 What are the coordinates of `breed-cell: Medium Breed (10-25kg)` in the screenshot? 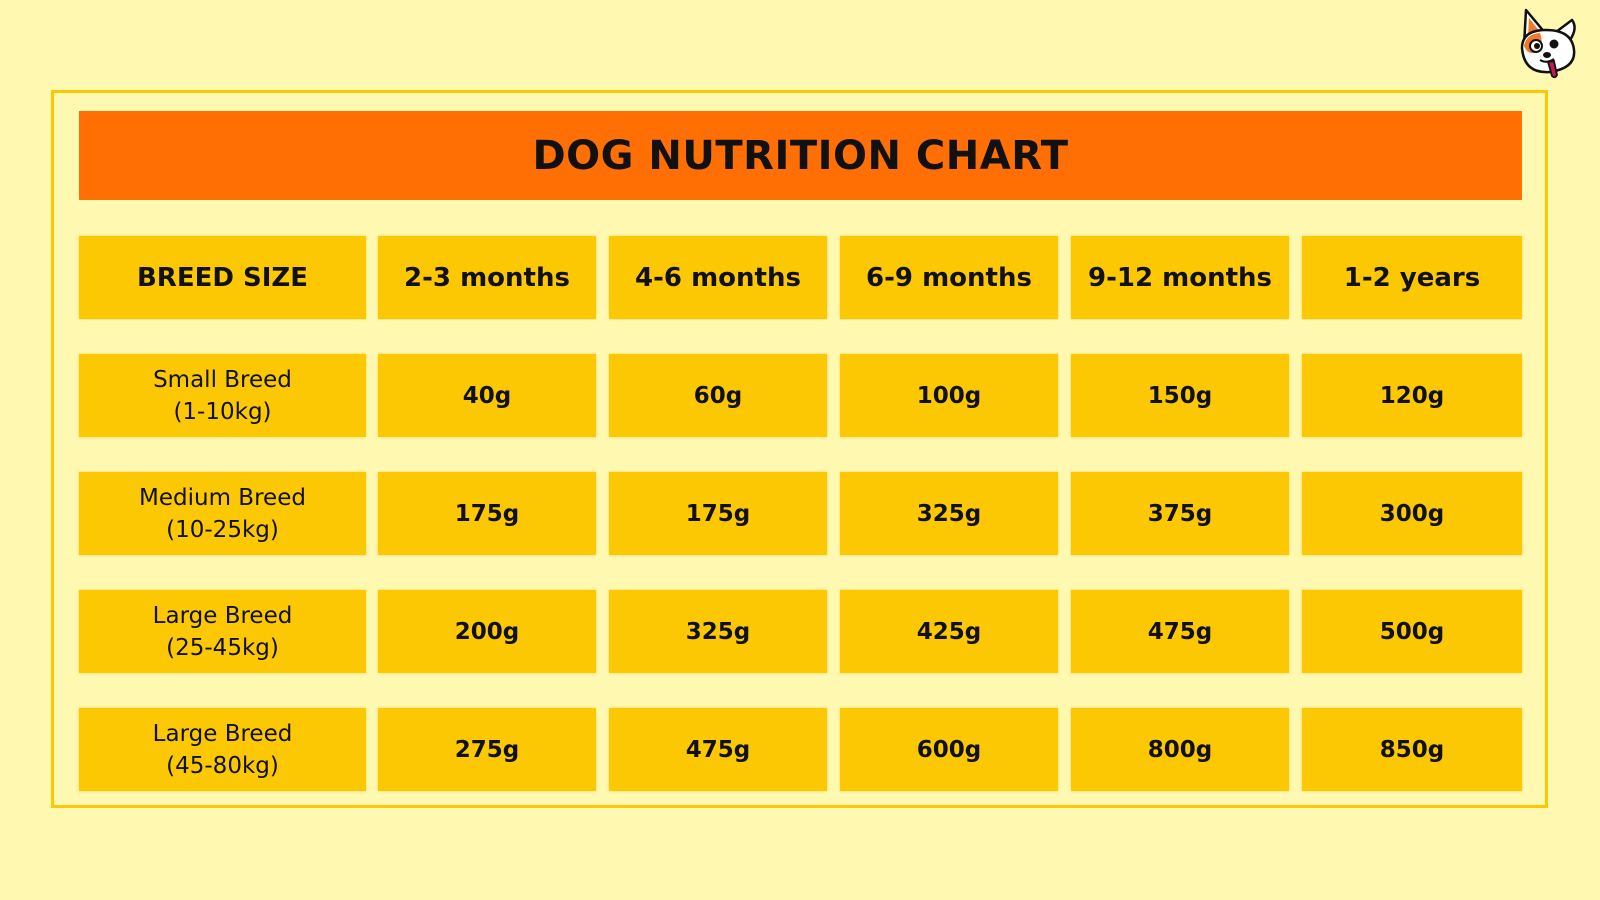 It's located at (222, 513).